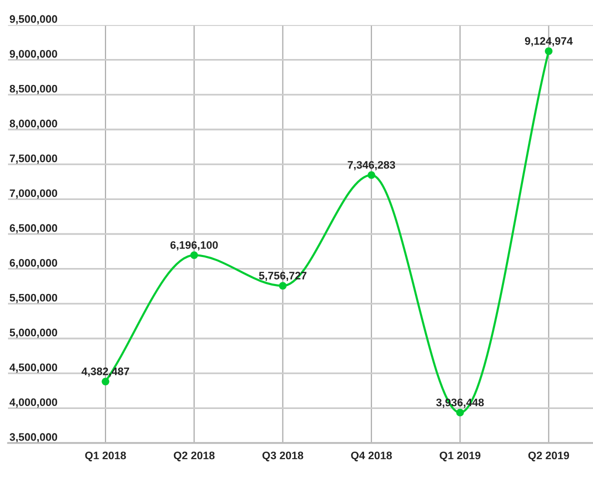 The height and width of the screenshot is (501, 593). Describe the element at coordinates (34, 437) in the screenshot. I see `y-tick-label: 3,500,000` at that location.